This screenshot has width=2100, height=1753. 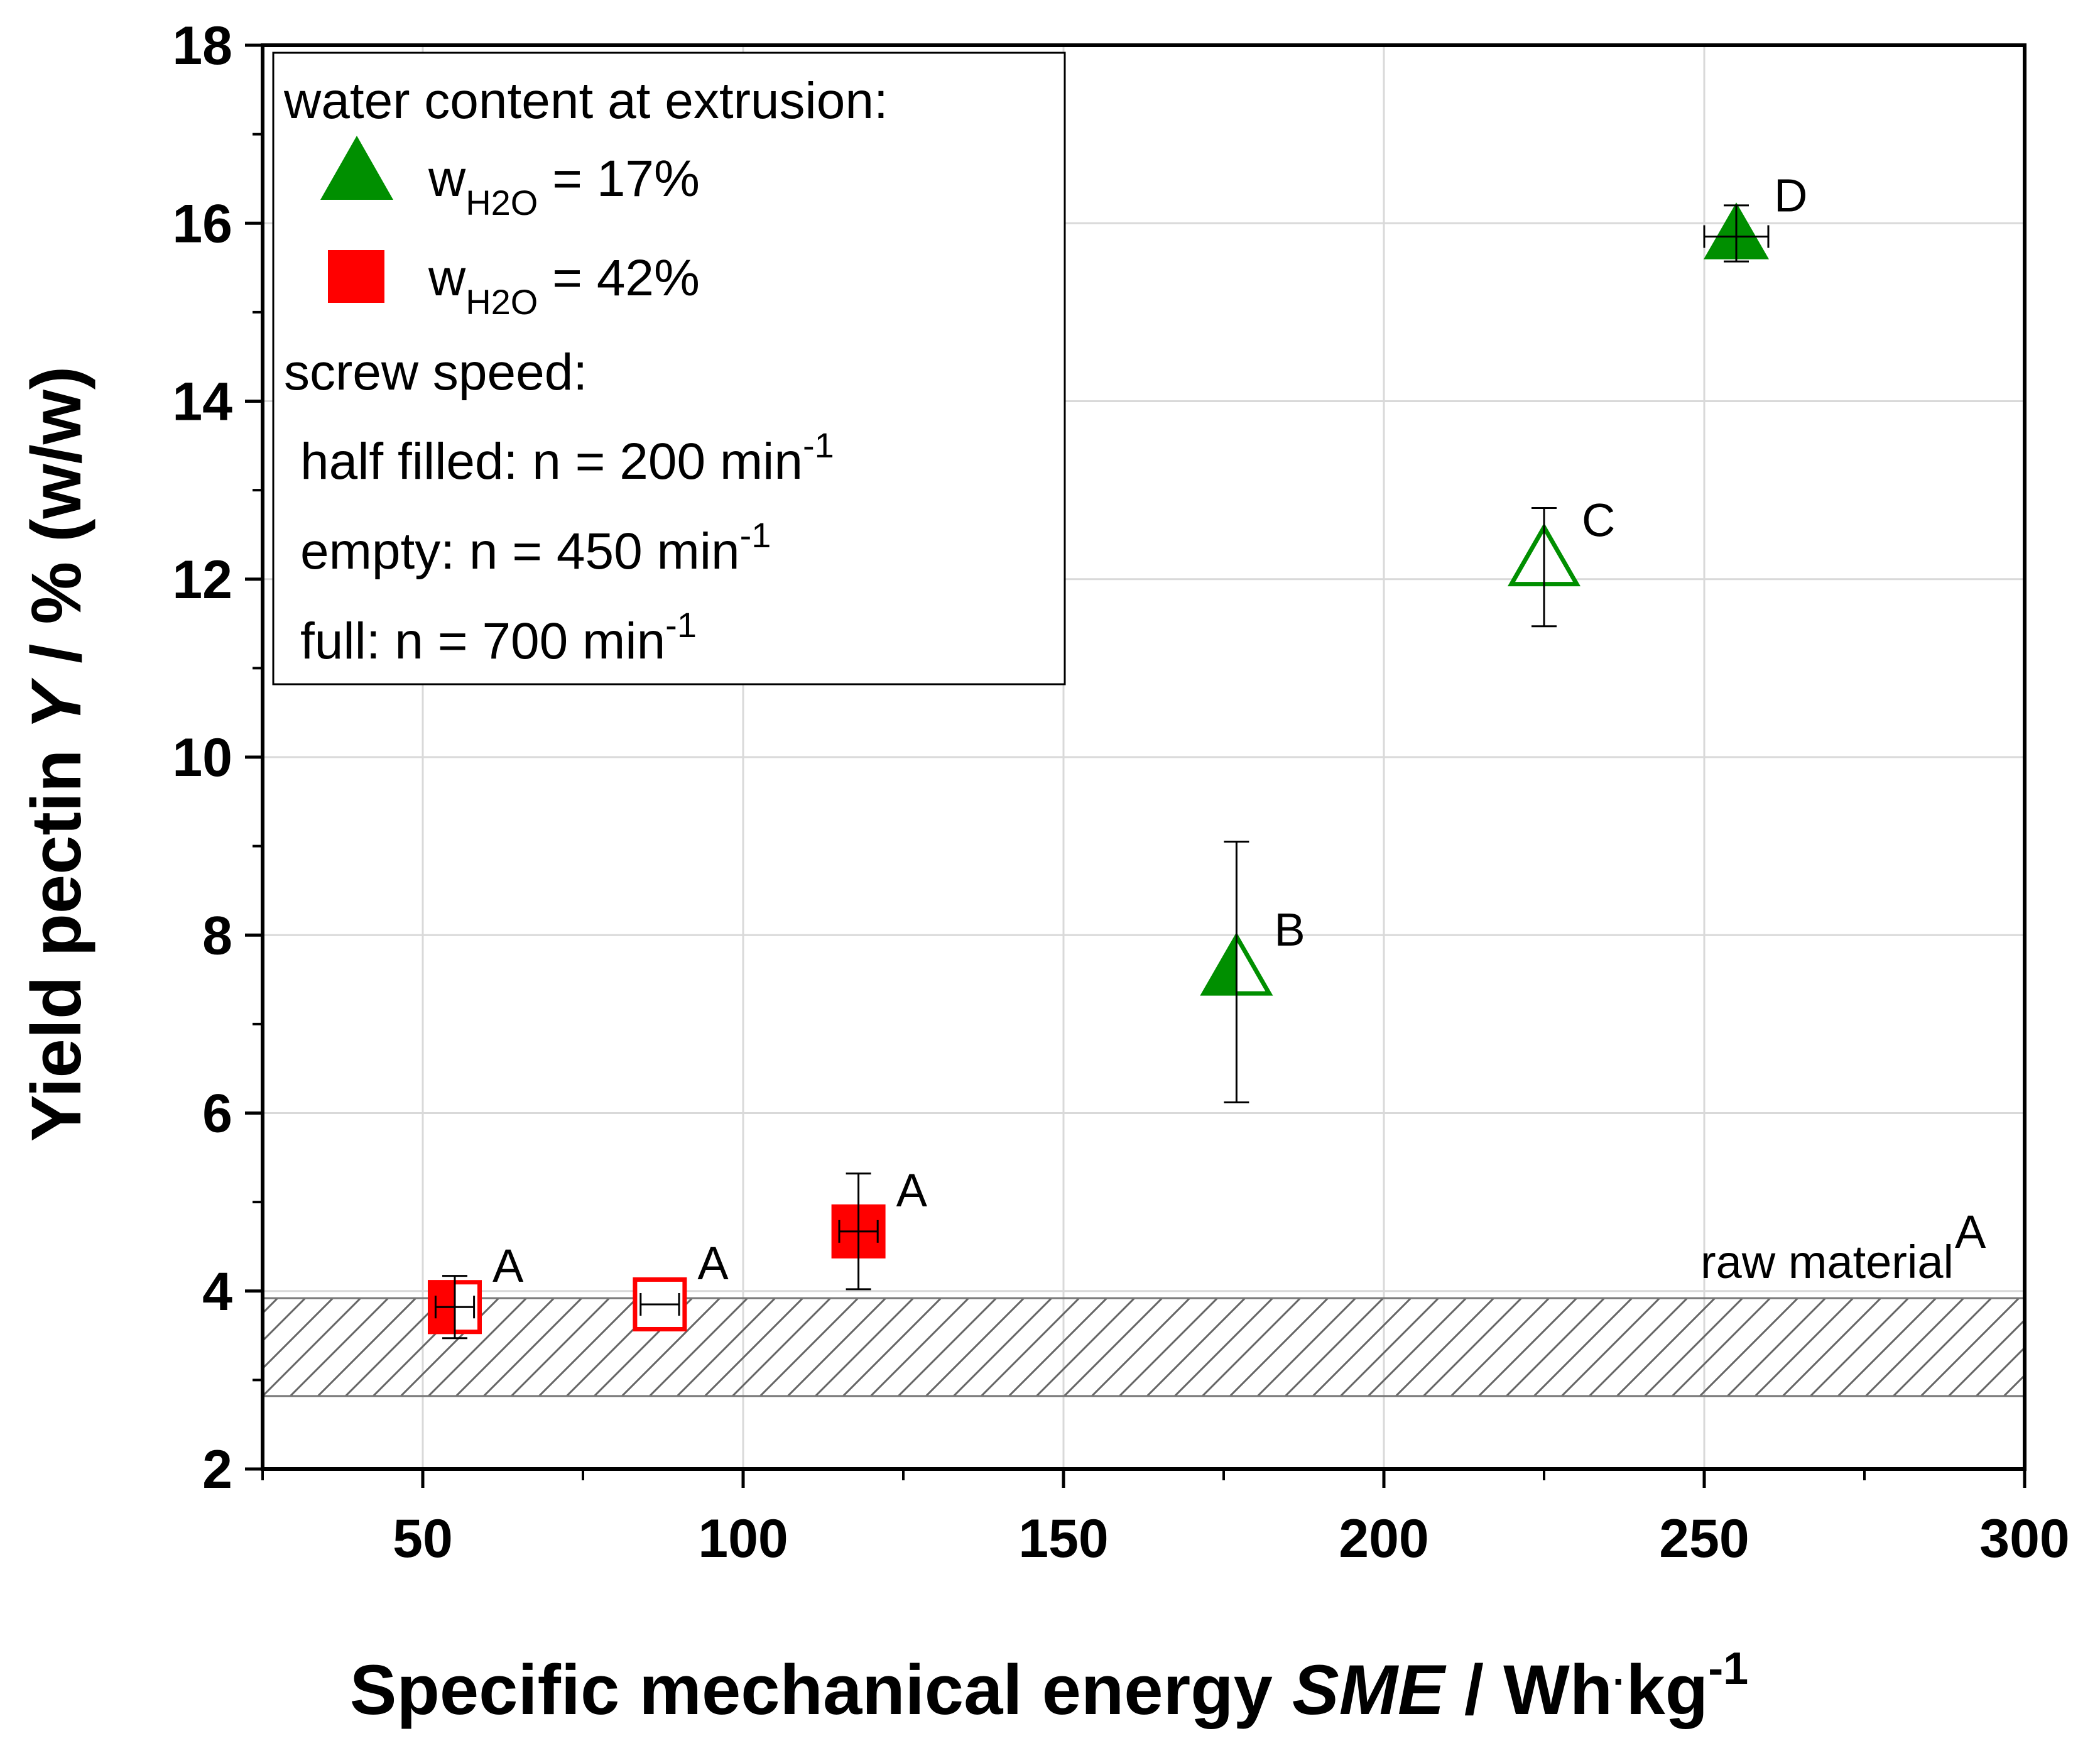 What do you see at coordinates (619, 278) in the screenshot?
I see `legend-entry-42-suffix: = 42%` at bounding box center [619, 278].